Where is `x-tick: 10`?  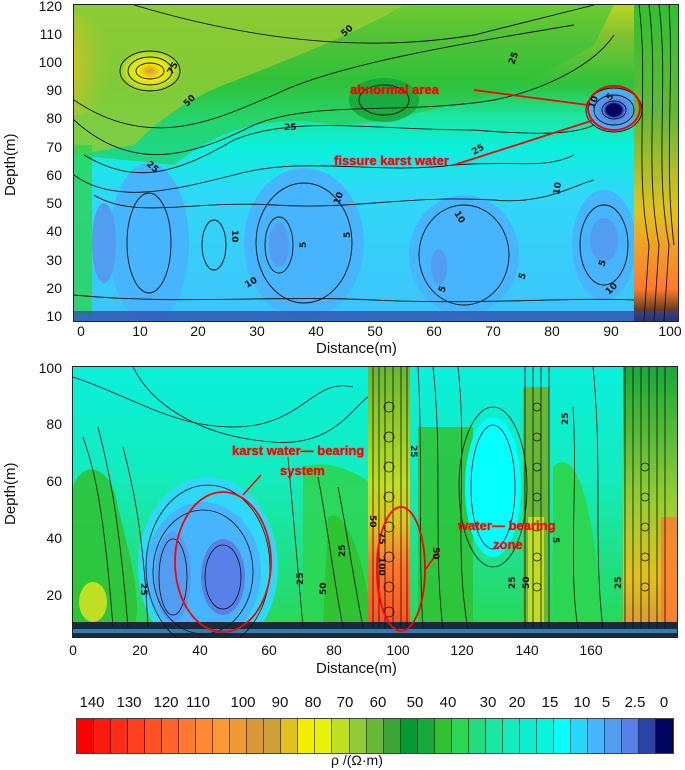
x-tick: 10 is located at coordinates (140, 331).